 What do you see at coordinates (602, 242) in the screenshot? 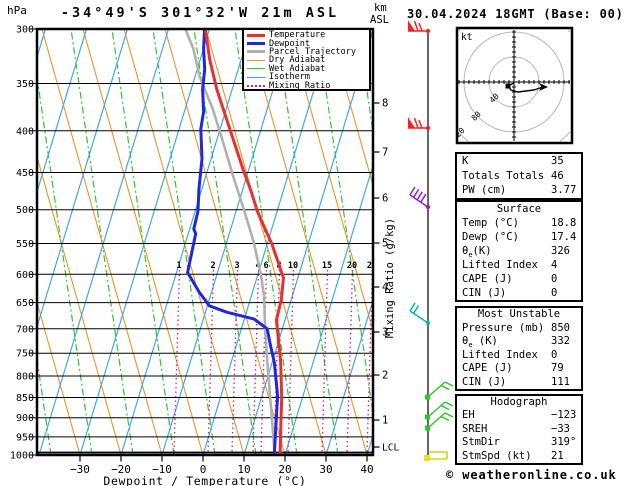
I see `dry-adiabat-line` at bounding box center [602, 242].